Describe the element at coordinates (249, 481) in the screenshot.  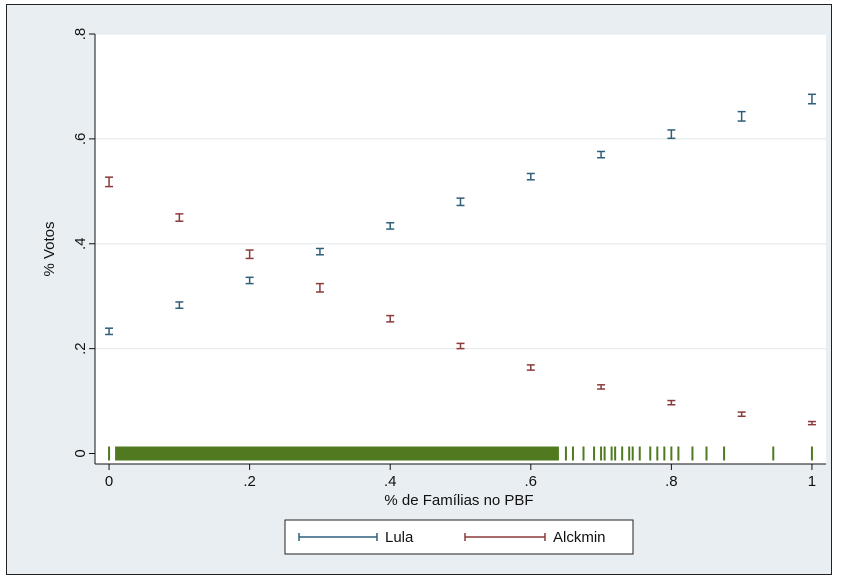
I see `x-tick-label: .2` at that location.